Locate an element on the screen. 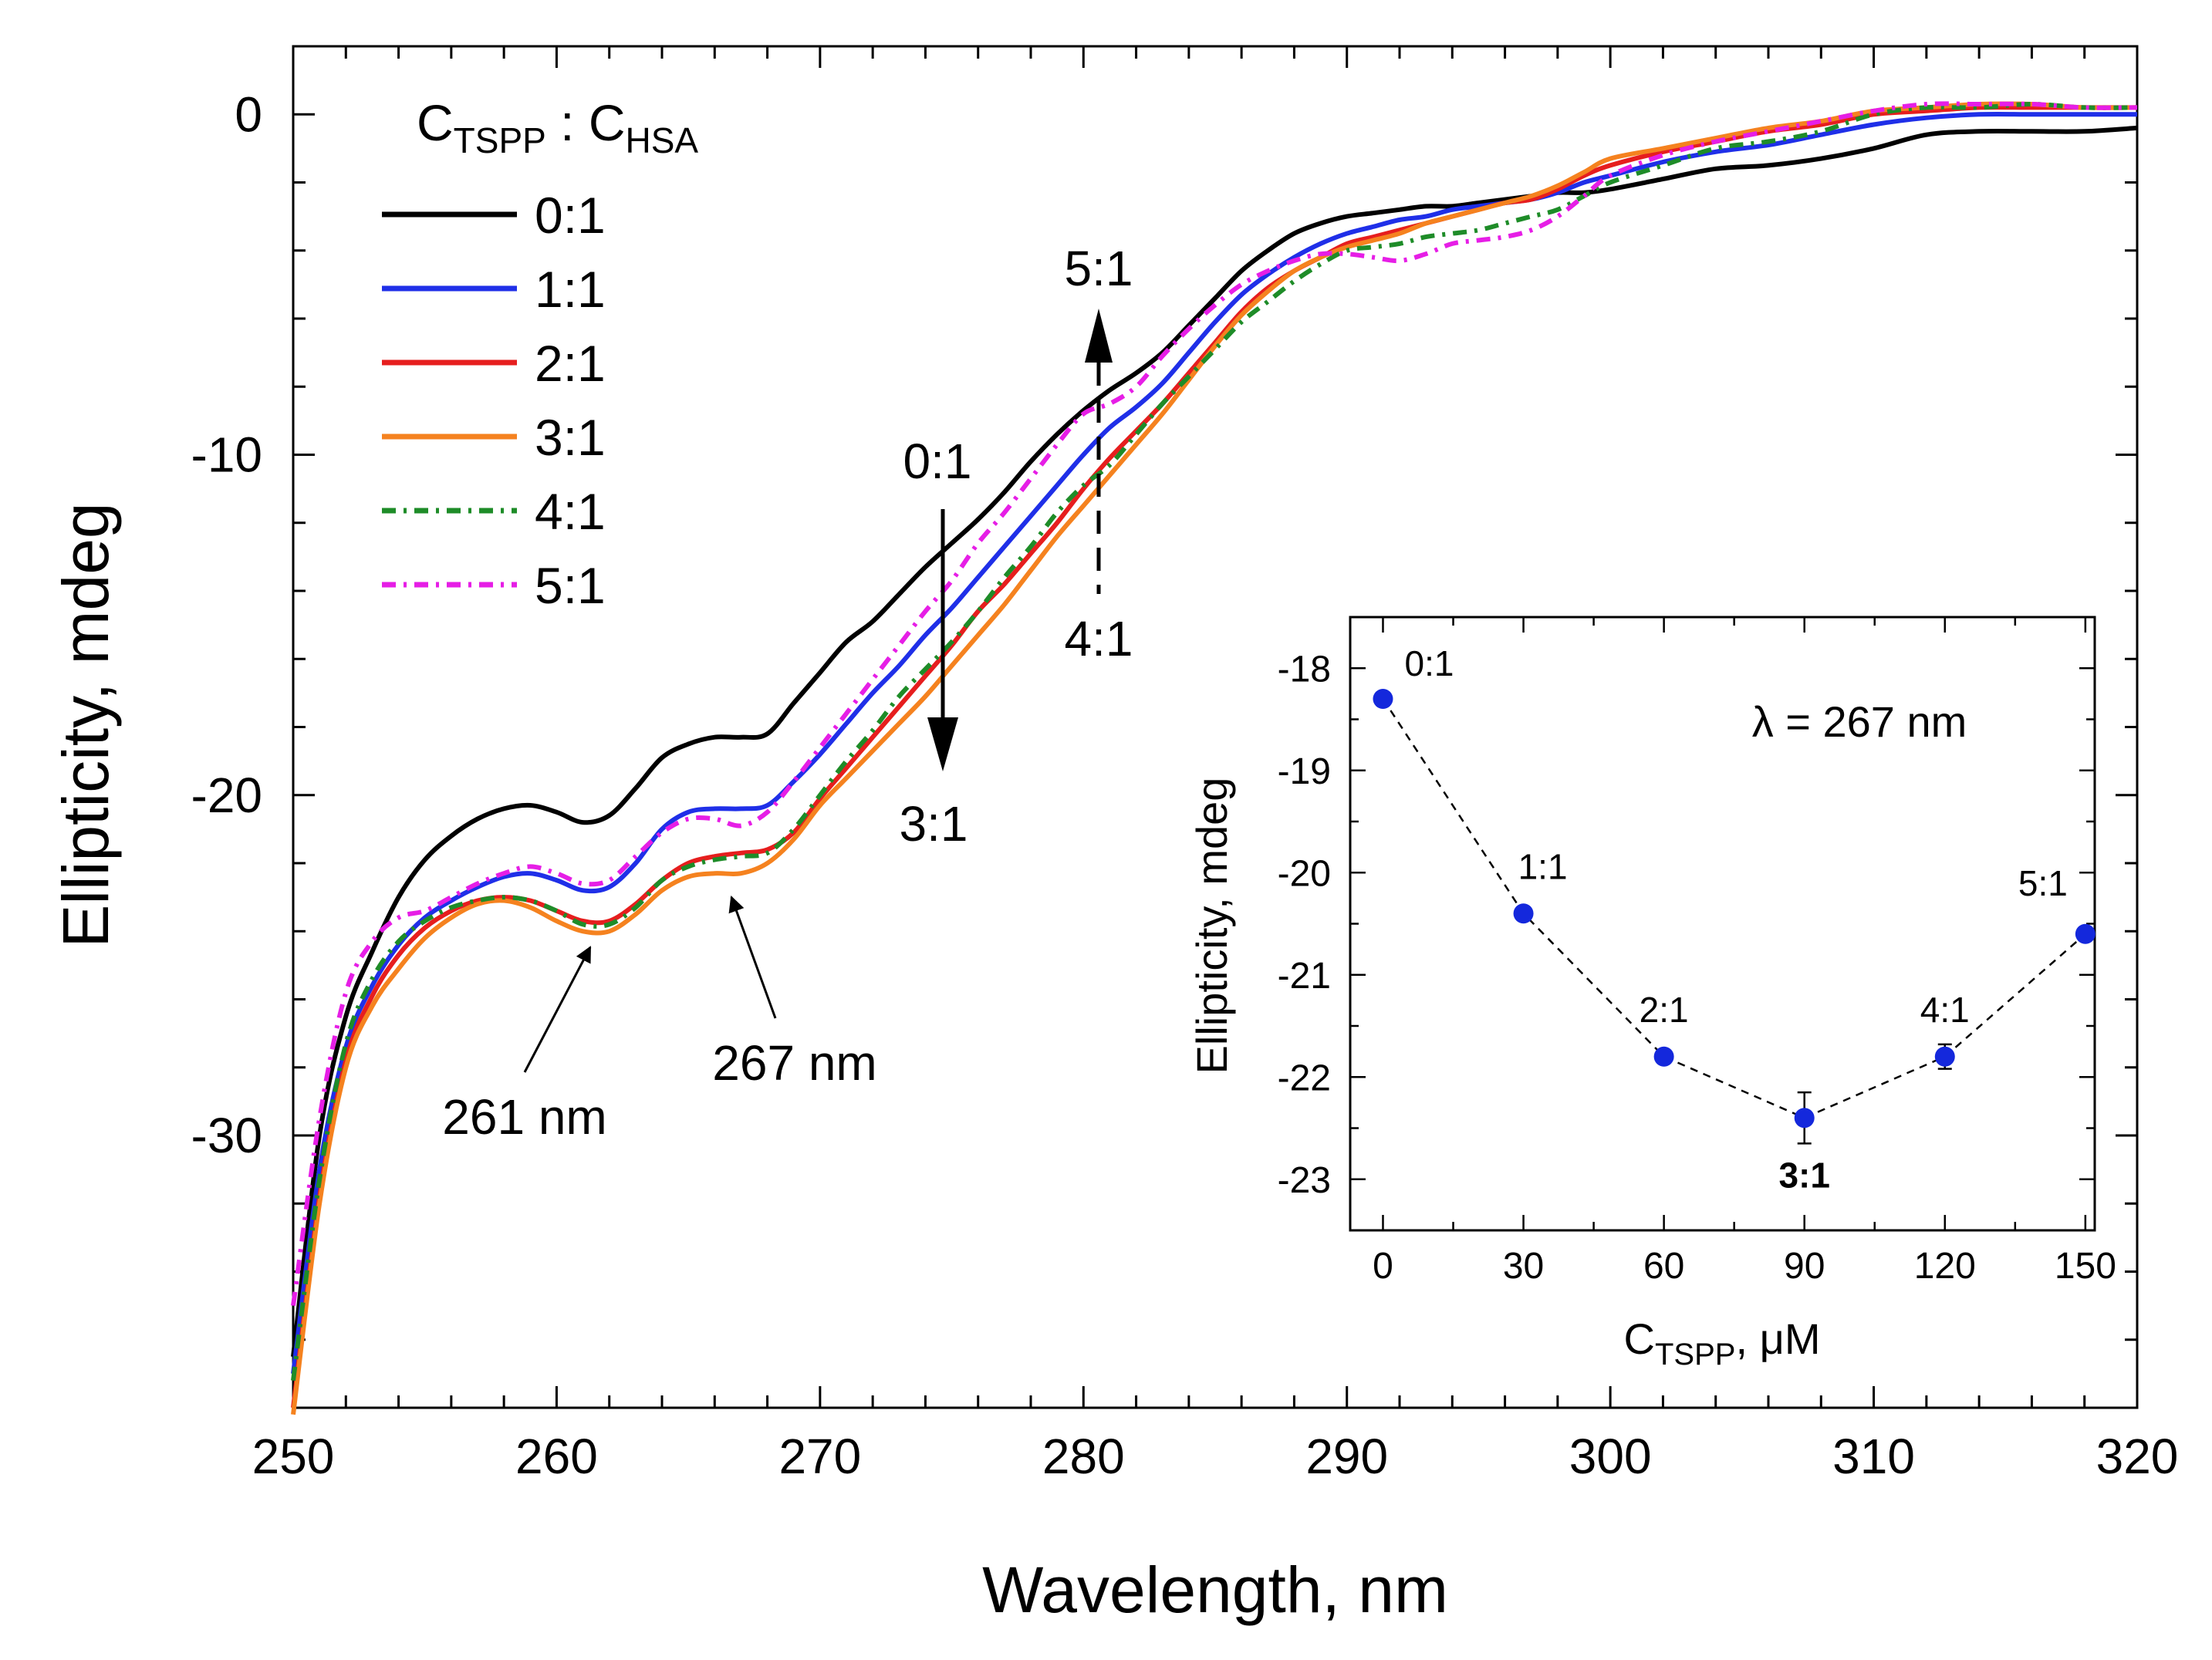  inset-point-label: 3:1 is located at coordinates (1803, 1175).